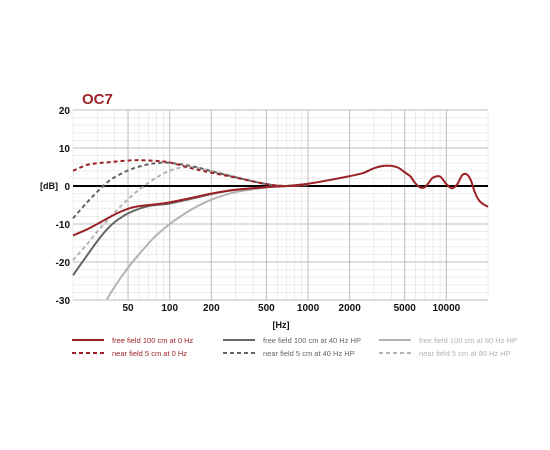 The height and width of the screenshot is (450, 550). I want to click on legend-label: near field 5 cm at 40 Hz HP, so click(309, 353).